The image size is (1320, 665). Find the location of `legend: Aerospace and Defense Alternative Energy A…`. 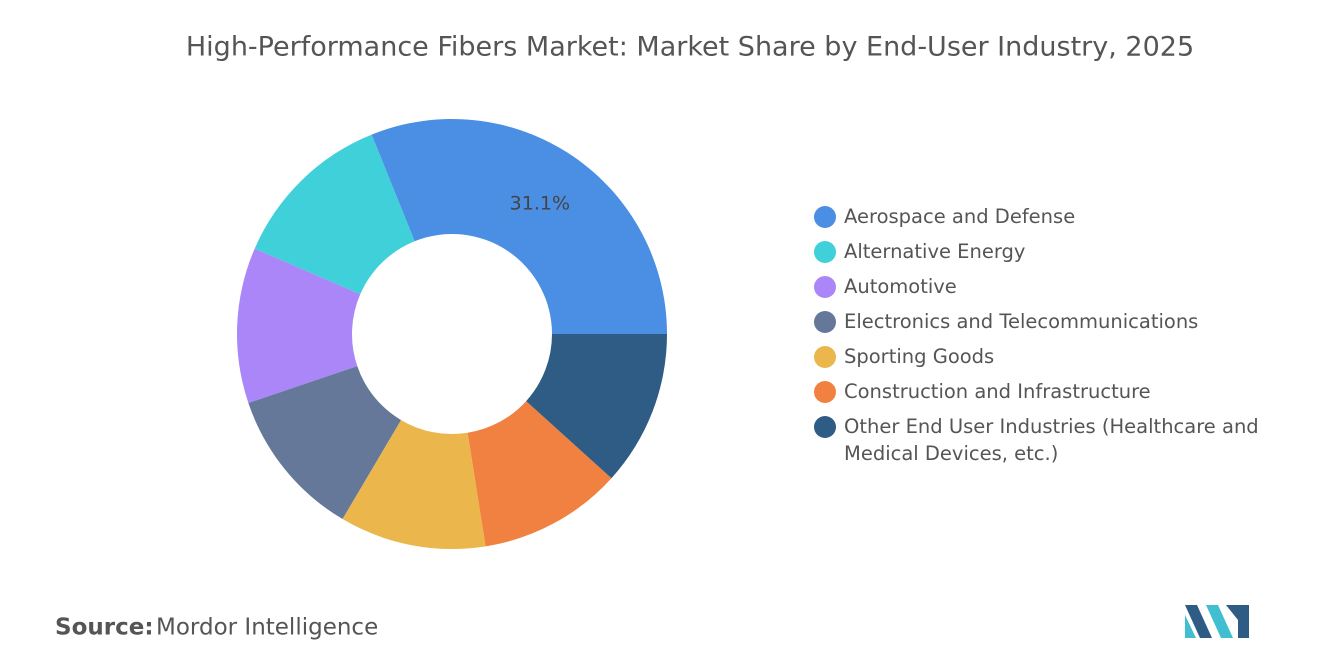

legend: Aerospace and Defense Alternative Energy A… is located at coordinates (1042, 339).